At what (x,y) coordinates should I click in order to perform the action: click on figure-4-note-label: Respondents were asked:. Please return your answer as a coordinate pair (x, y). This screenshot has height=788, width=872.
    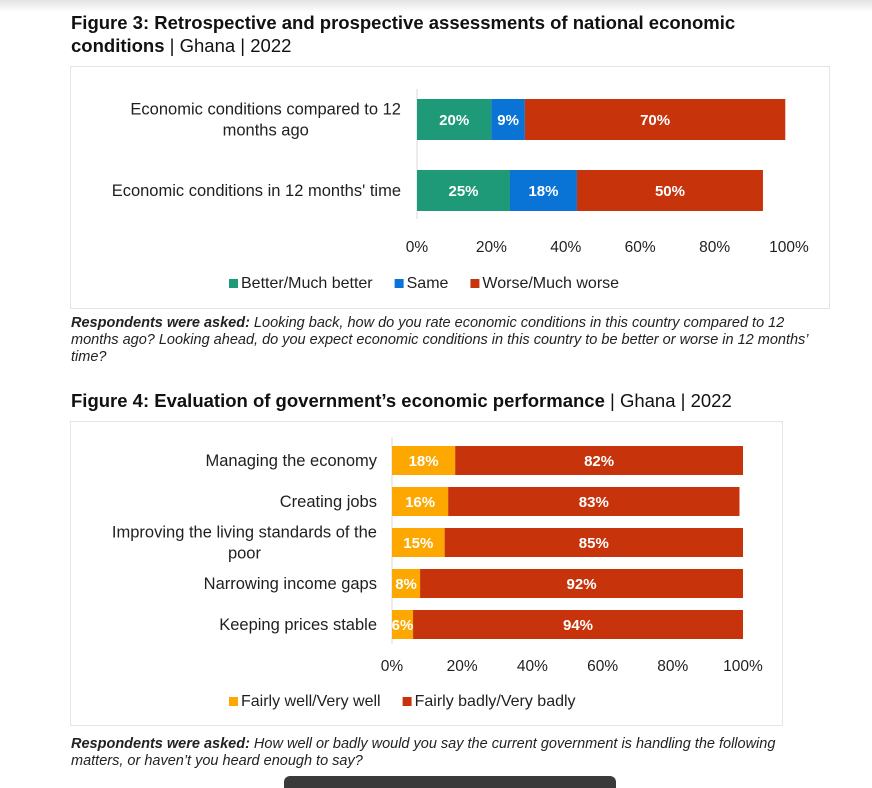
    Looking at the image, I should click on (160, 744).